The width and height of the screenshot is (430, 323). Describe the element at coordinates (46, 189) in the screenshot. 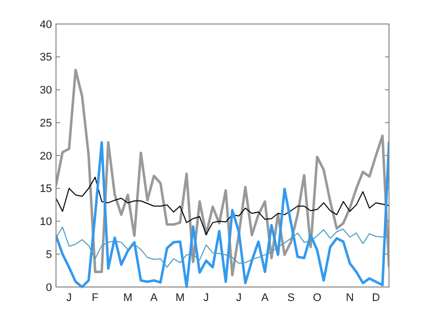

I see `y-tick-label: 15` at that location.